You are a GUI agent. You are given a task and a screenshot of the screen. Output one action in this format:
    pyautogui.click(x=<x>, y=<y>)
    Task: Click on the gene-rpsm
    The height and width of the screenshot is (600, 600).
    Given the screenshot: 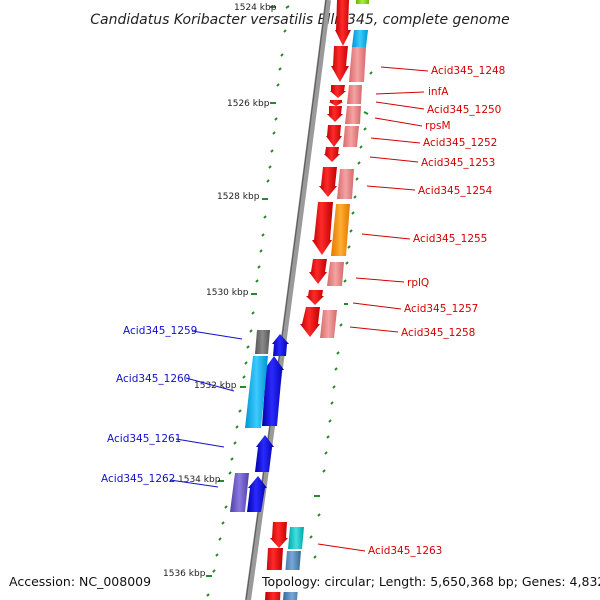 What is the action you would take?
    pyautogui.click(x=335, y=114)
    